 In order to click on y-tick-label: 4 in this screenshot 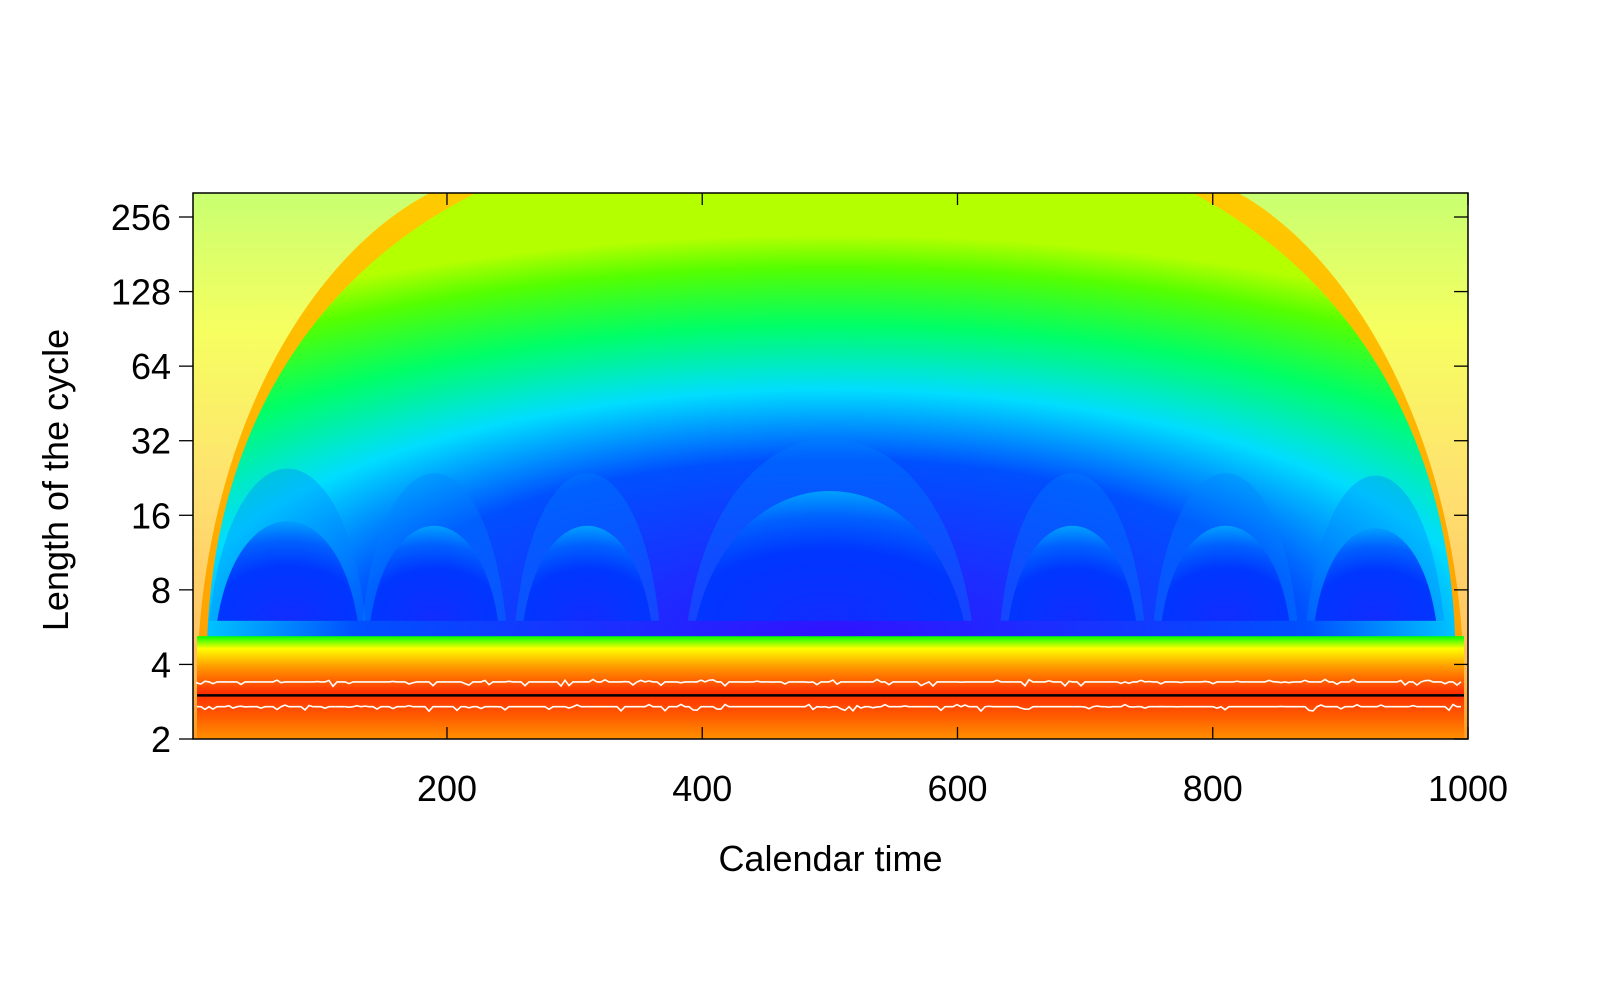, I will do `click(161, 664)`.